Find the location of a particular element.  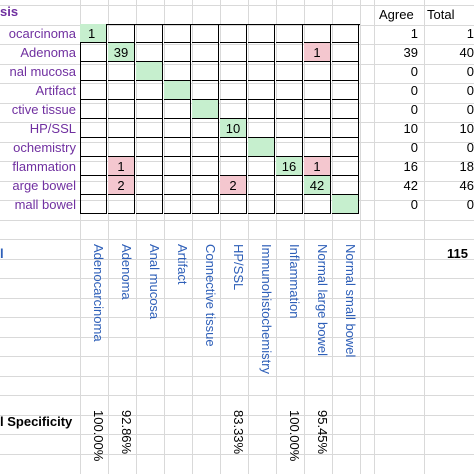

column-label: Immunohistochemistry is located at coordinates (266, 309).